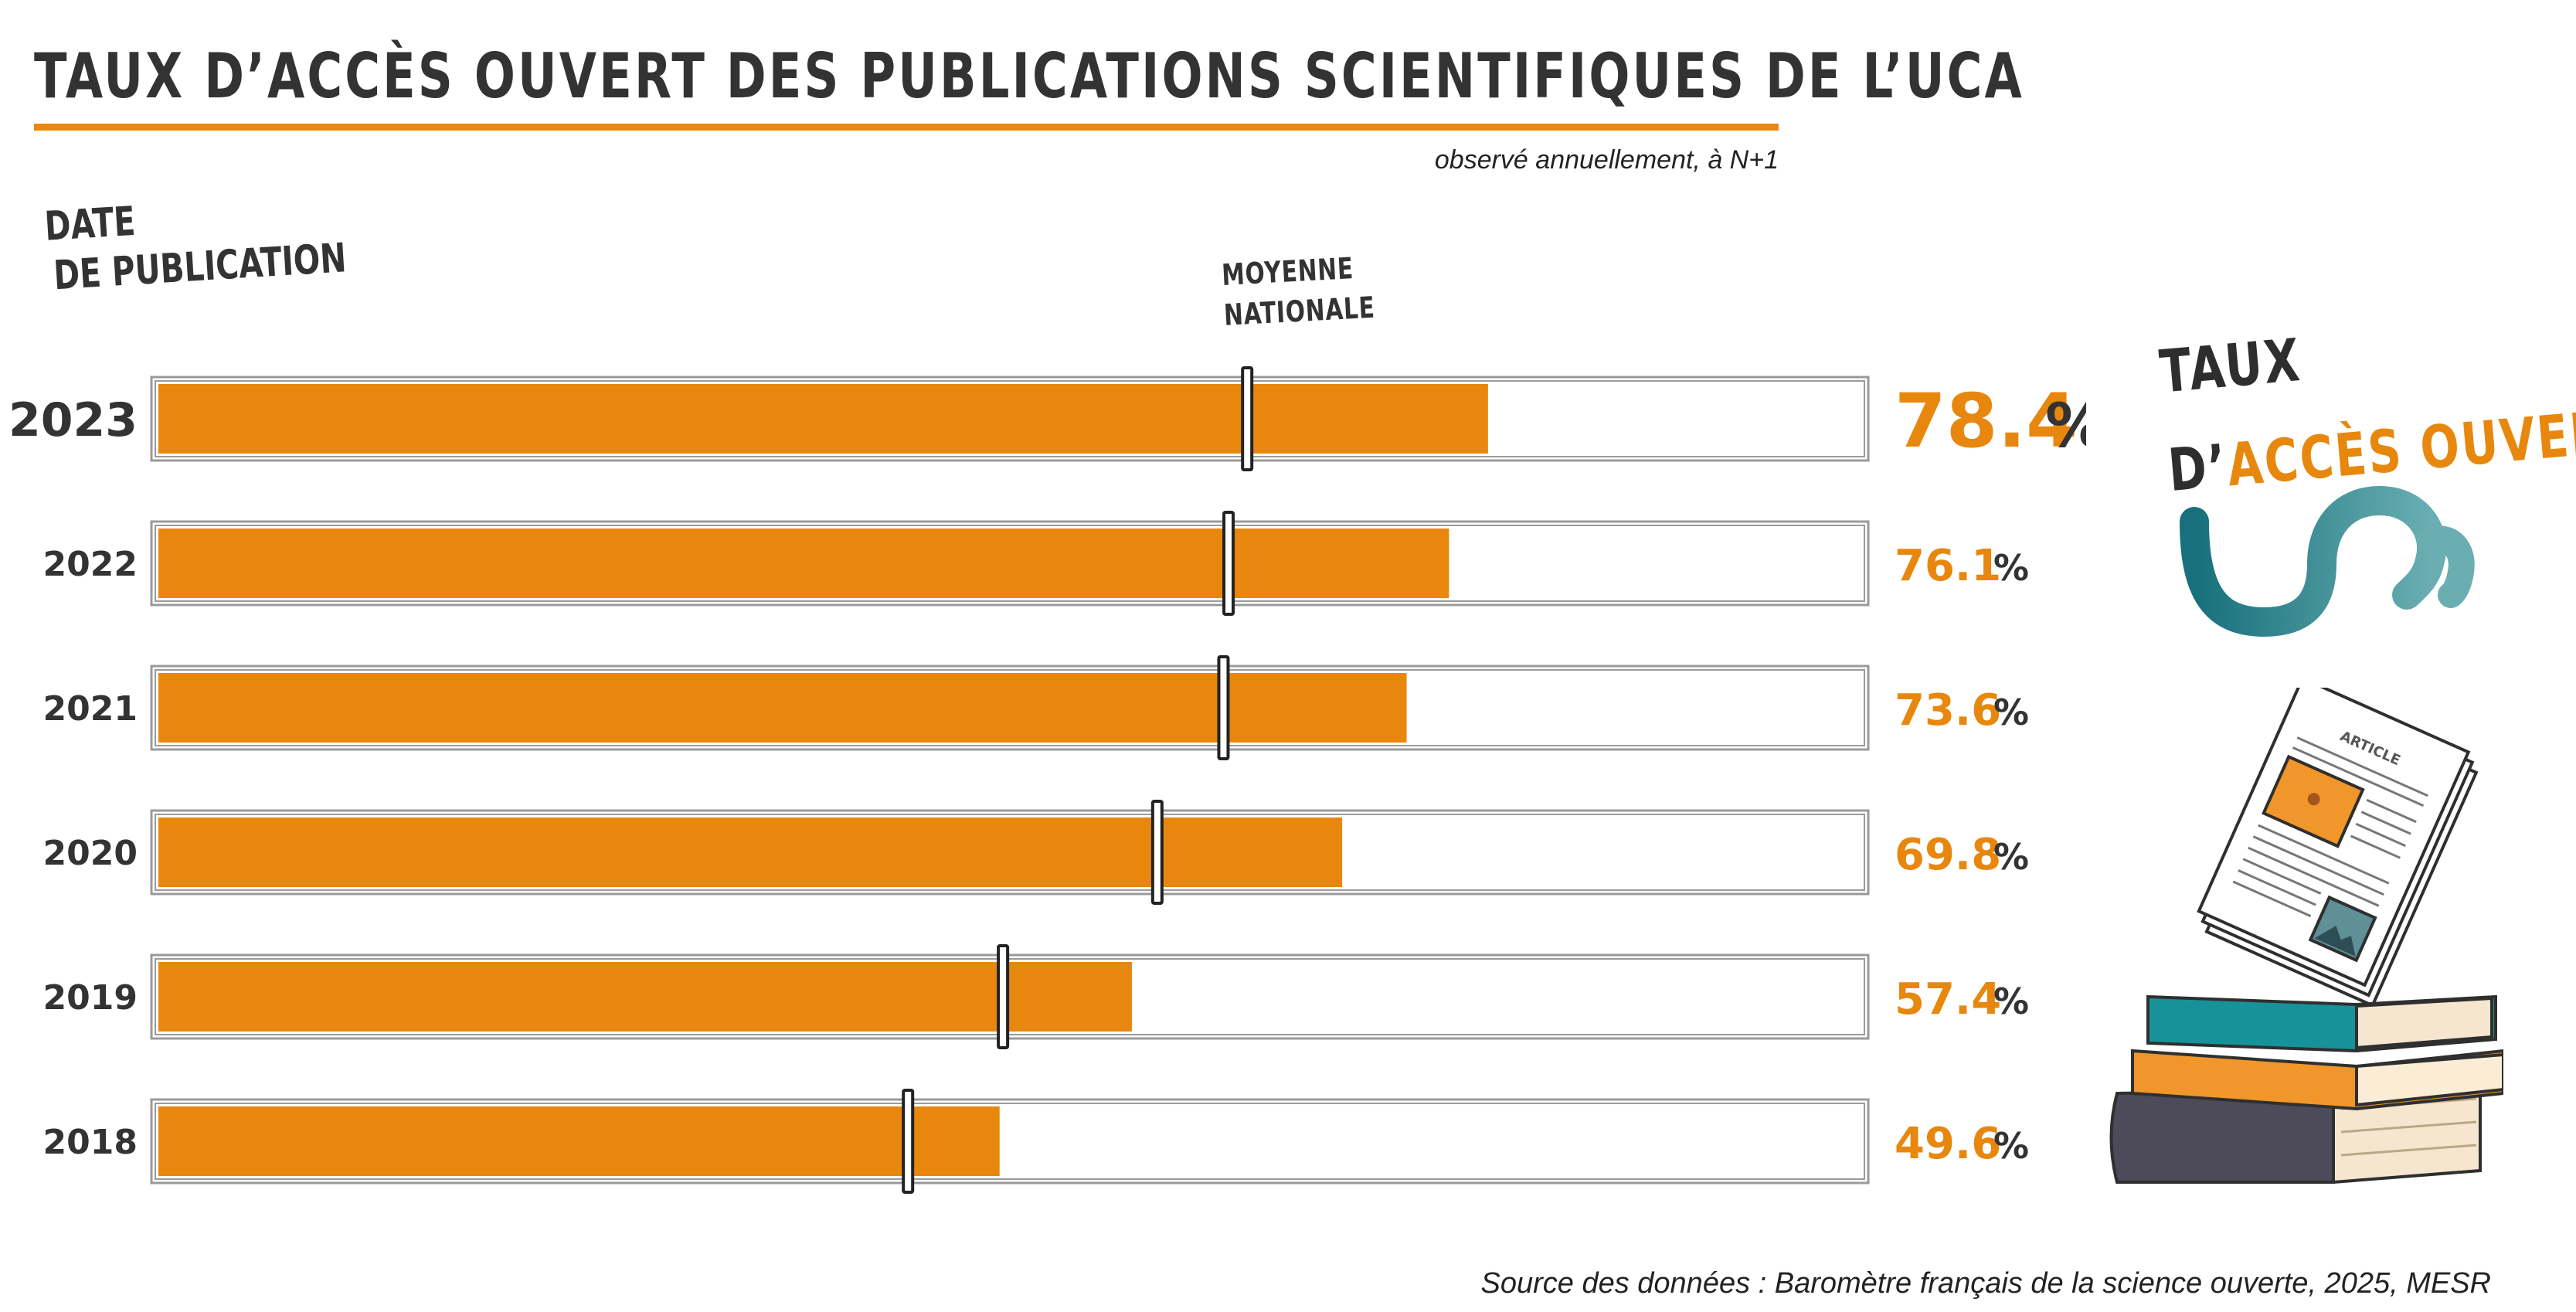 This screenshot has height=1312, width=2576. Describe the element at coordinates (1157, 852) in the screenshot. I see `national-average-marker-2020` at that location.